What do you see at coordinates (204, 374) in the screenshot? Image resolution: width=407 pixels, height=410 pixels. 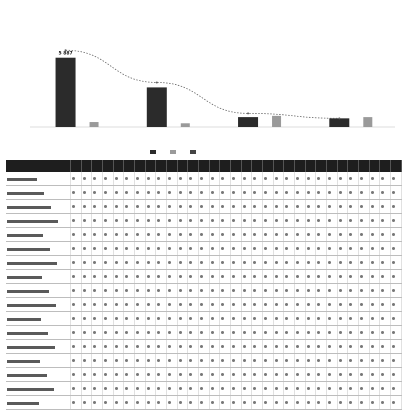 I see `table-row` at bounding box center [204, 374].